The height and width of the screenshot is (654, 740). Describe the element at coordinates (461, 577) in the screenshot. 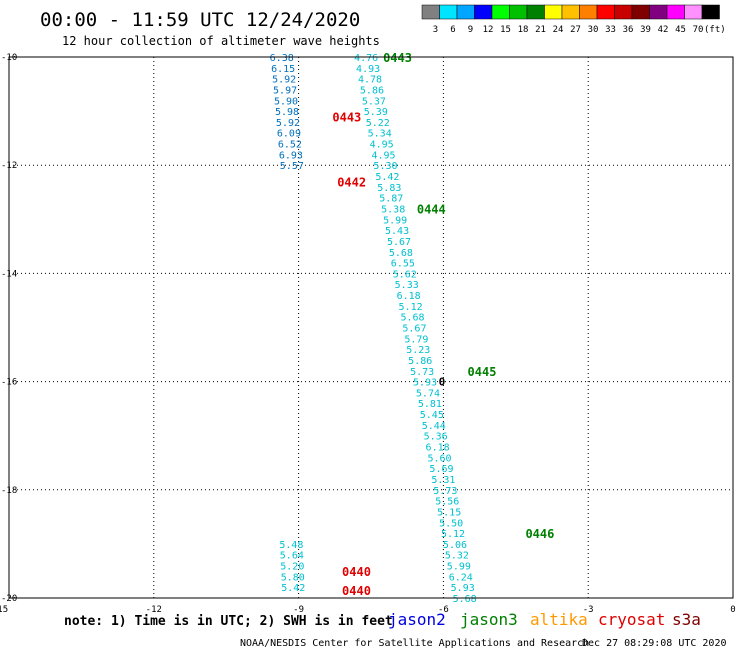

I see `wave-height-value: 6.24` at that location.